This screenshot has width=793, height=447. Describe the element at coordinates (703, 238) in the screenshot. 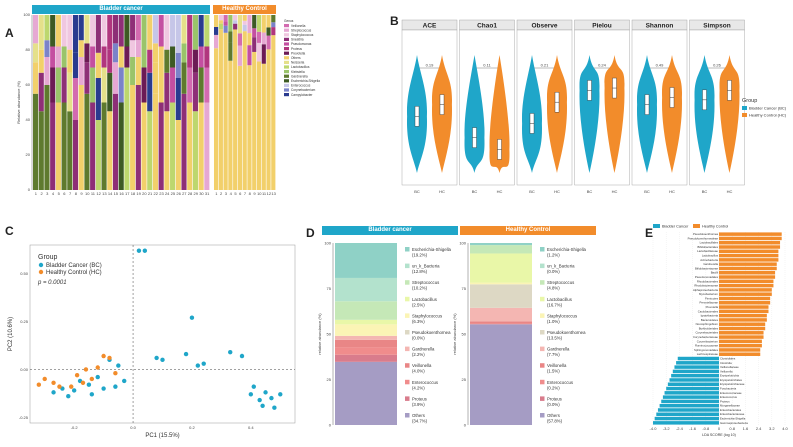

I see `panel-e-label-hc: Pseudokoenthornealeae` at that location.